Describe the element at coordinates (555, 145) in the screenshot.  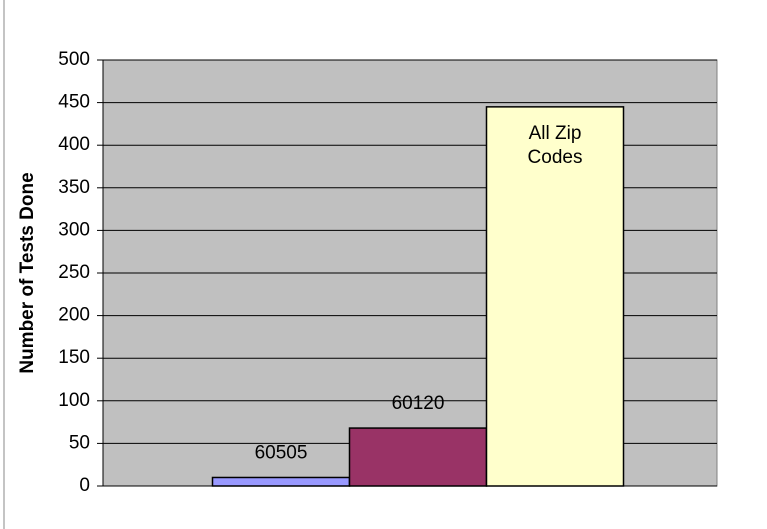
I see `bar-label: All Zip Codes` at that location.